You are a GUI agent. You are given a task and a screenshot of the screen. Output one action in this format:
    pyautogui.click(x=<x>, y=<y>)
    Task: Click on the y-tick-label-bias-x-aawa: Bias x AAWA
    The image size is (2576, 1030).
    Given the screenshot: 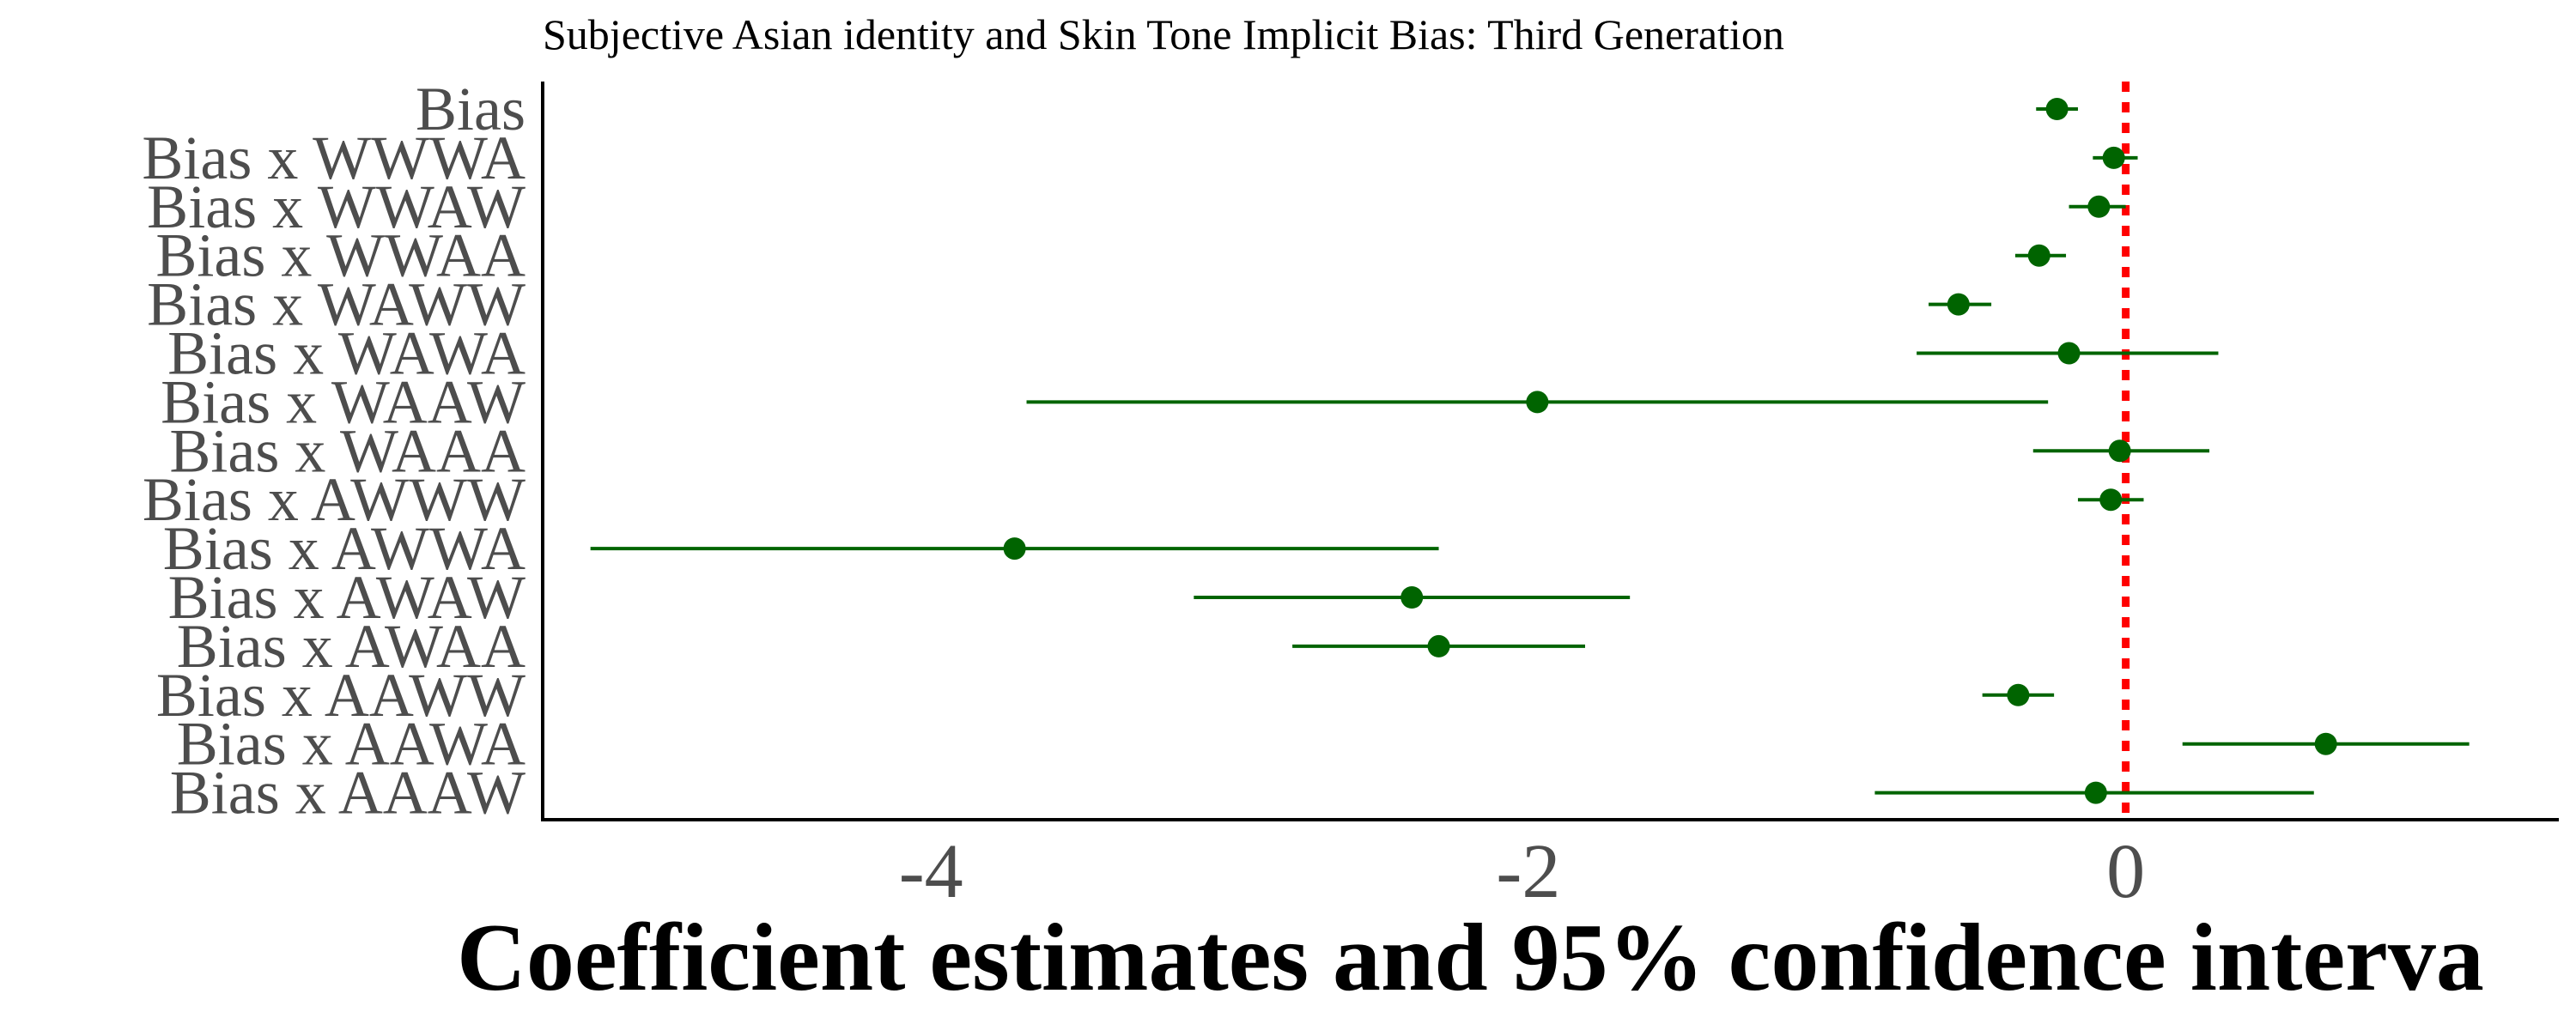 What is the action you would take?
    pyautogui.click(x=351, y=744)
    